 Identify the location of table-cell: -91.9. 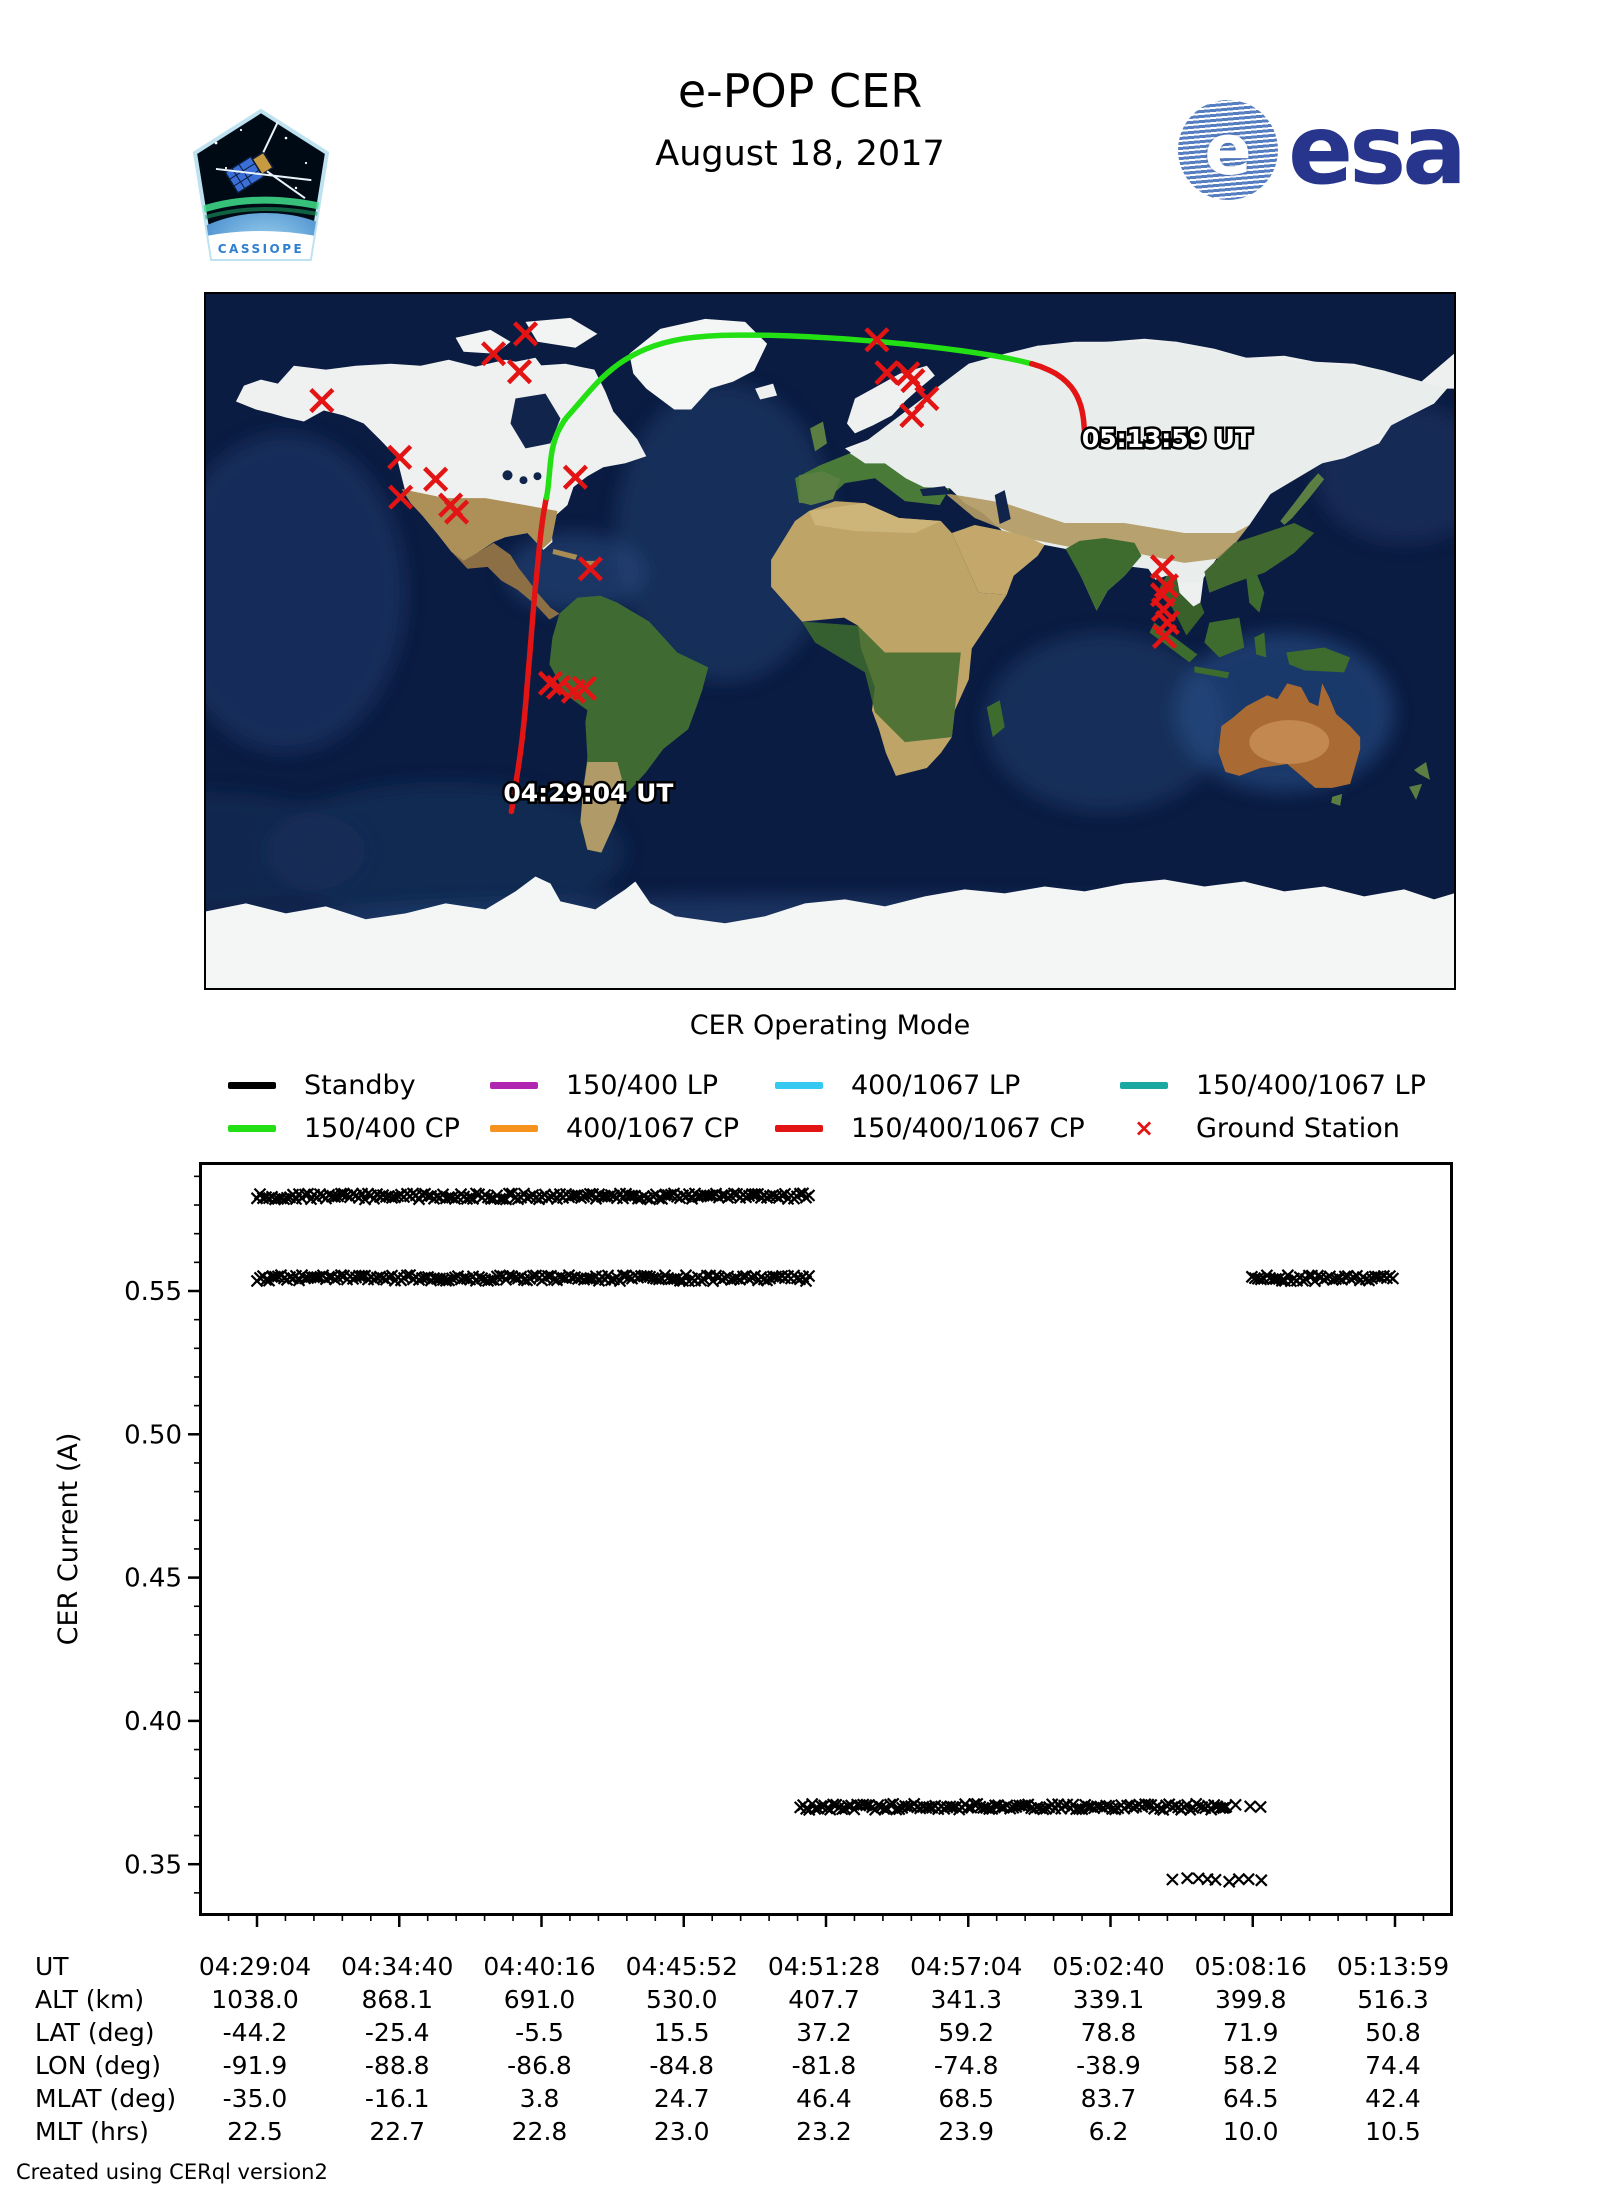
(255, 2065).